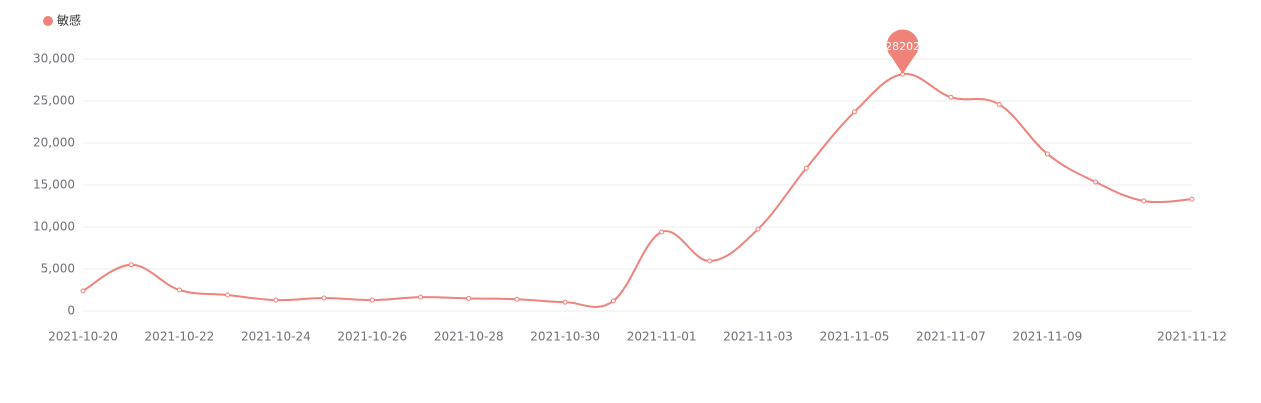 Image resolution: width=1261 pixels, height=403 pixels. What do you see at coordinates (758, 337) in the screenshot?
I see `x-tick-label: 2021-11-03` at bounding box center [758, 337].